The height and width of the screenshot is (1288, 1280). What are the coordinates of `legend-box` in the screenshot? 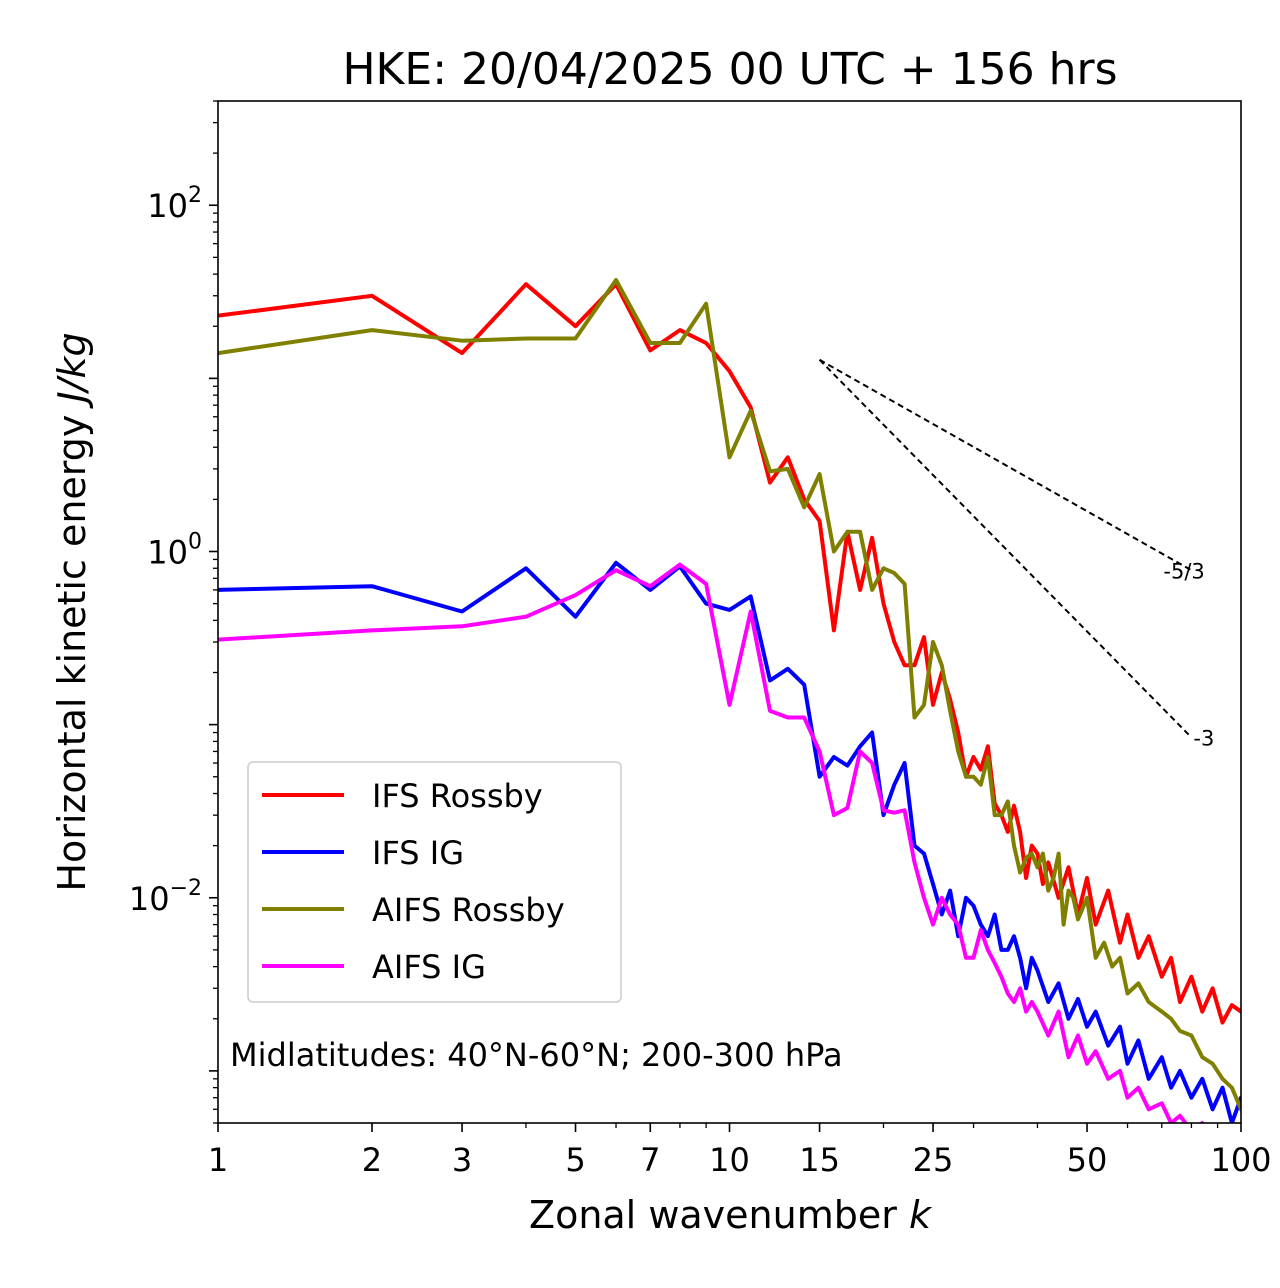 It's located at (434, 882).